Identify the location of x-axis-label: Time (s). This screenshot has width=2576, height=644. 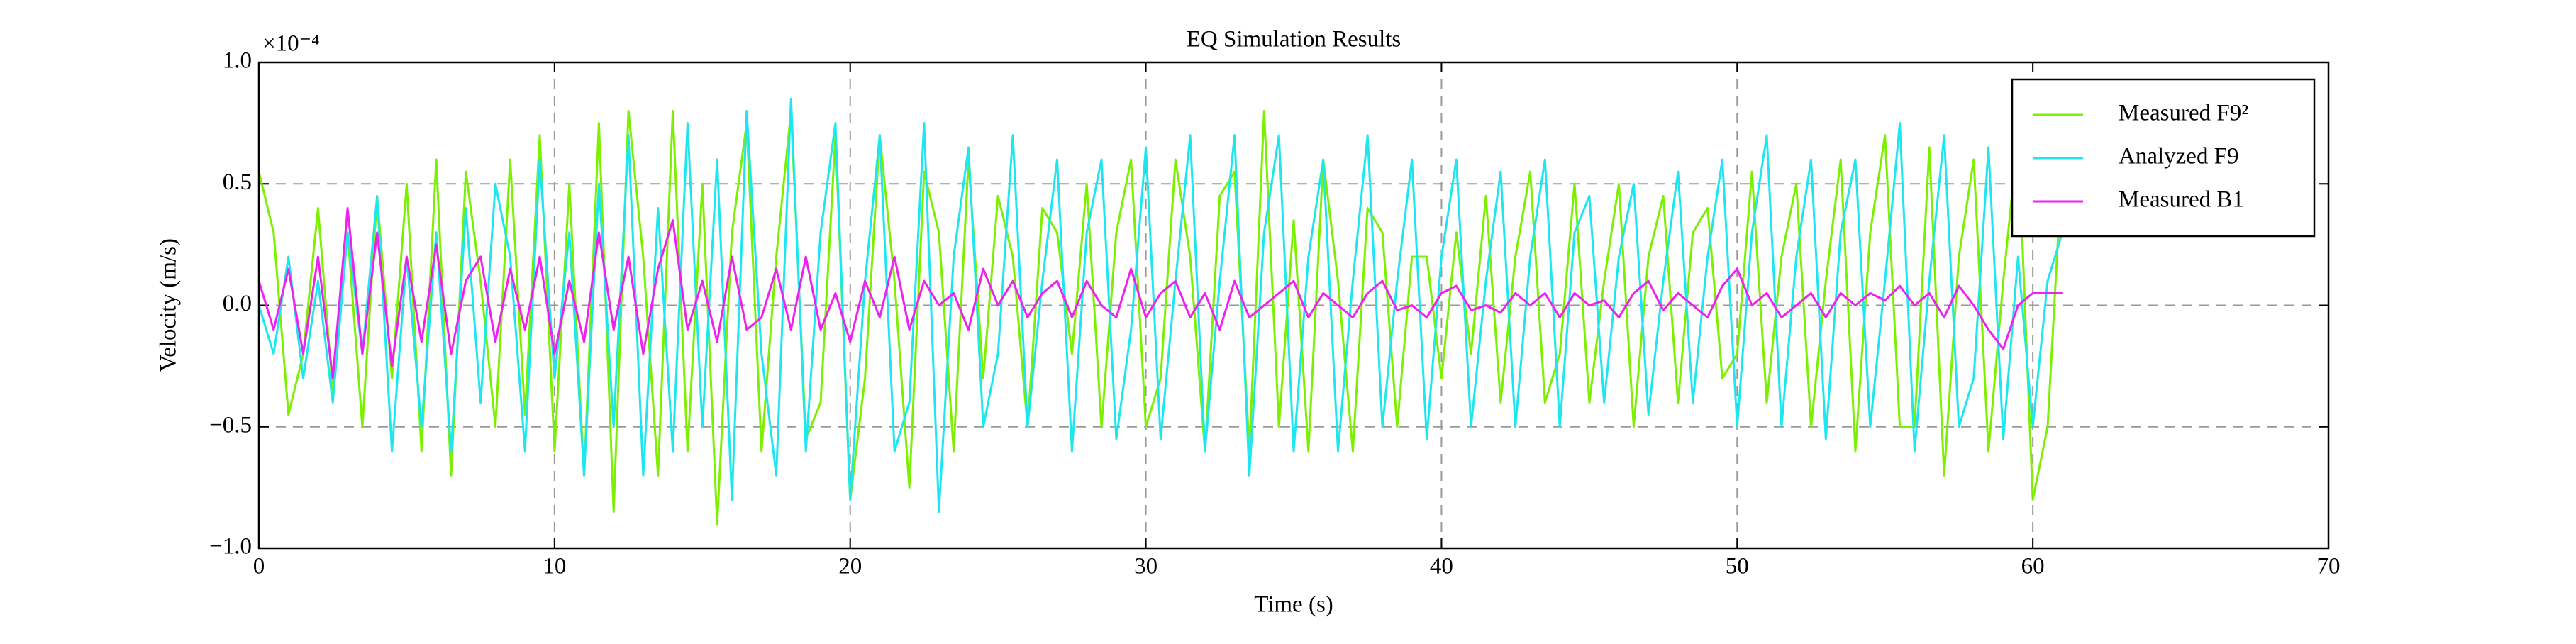
(1293, 605).